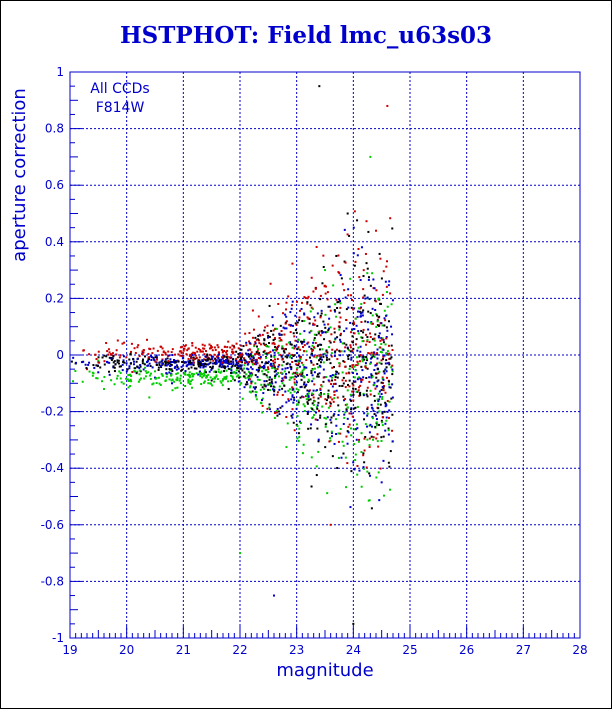 The width and height of the screenshot is (612, 709). I want to click on x-tick-label: 22, so click(239, 650).